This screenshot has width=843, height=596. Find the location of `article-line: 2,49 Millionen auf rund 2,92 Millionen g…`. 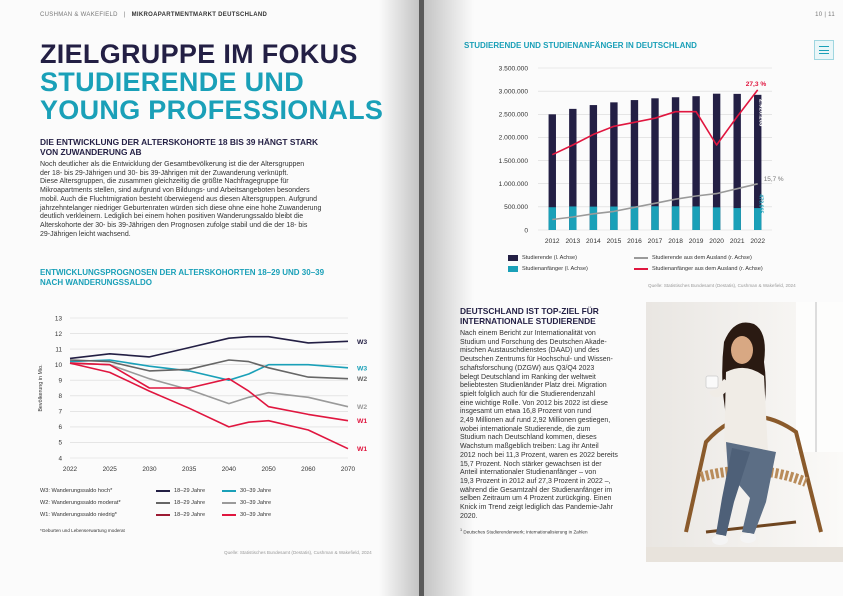

article-line: 2,49 Millionen auf rund 2,92 Millionen g… is located at coordinates (535, 421).